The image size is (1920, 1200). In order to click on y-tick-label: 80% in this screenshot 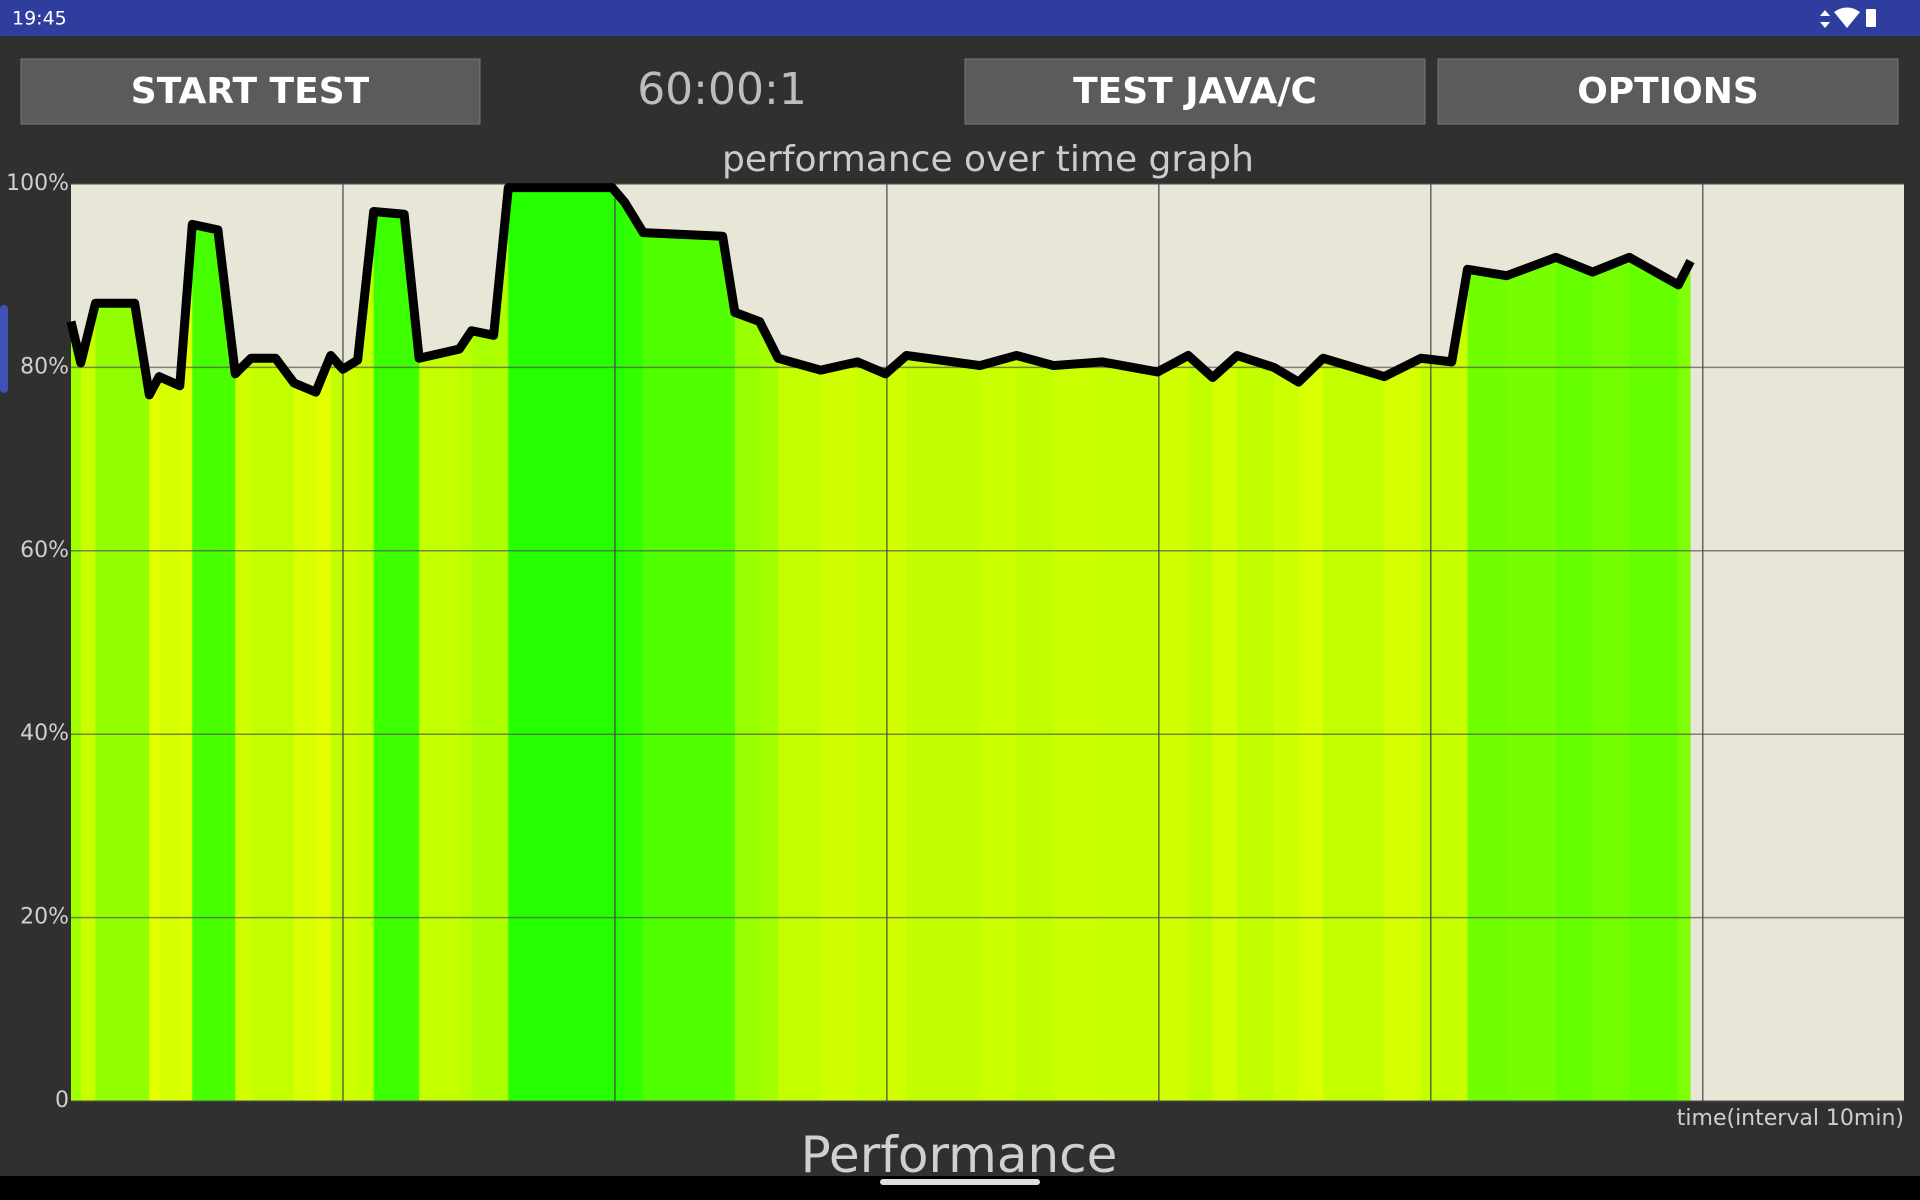, I will do `click(44, 366)`.